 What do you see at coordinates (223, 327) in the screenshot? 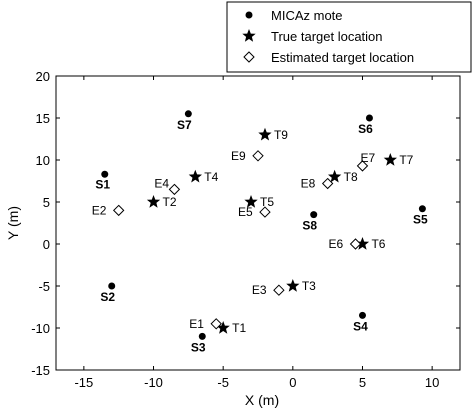
I see `true-target-t1` at bounding box center [223, 327].